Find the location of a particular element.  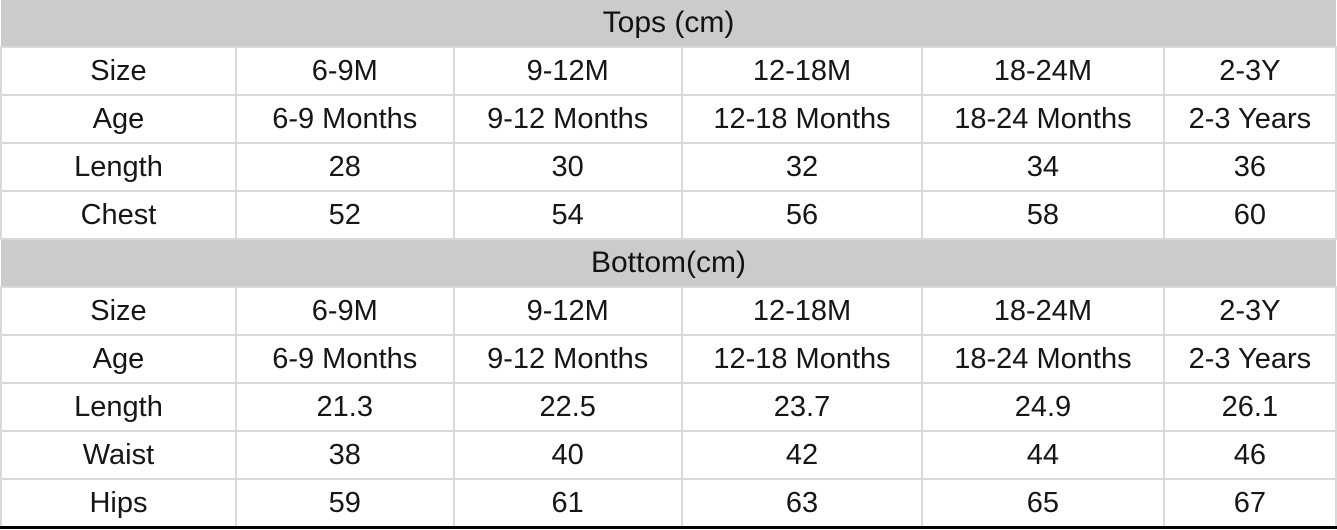

table-cell: 67 is located at coordinates (1249, 503).